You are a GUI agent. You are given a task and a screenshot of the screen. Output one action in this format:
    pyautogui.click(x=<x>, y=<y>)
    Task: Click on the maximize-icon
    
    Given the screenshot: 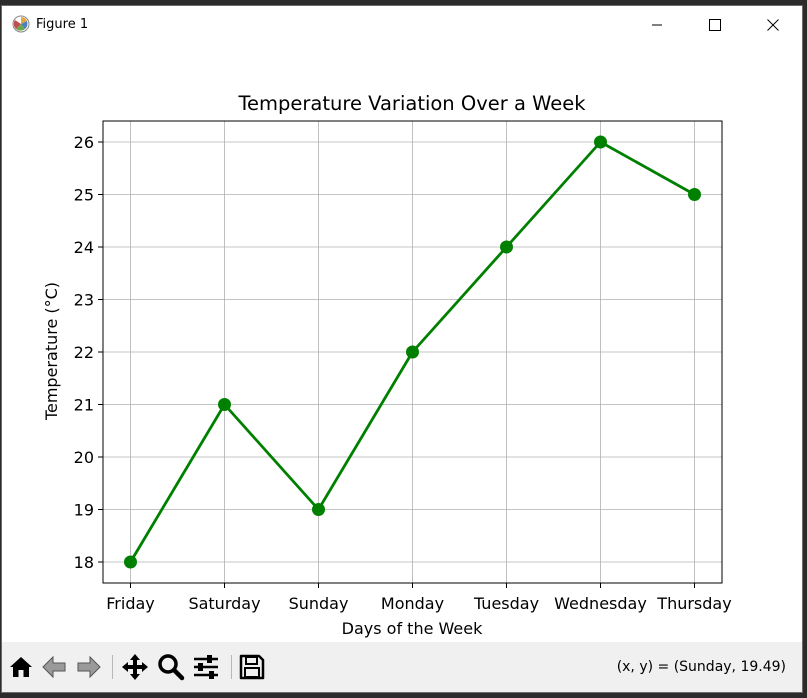 What is the action you would take?
    pyautogui.click(x=715, y=25)
    